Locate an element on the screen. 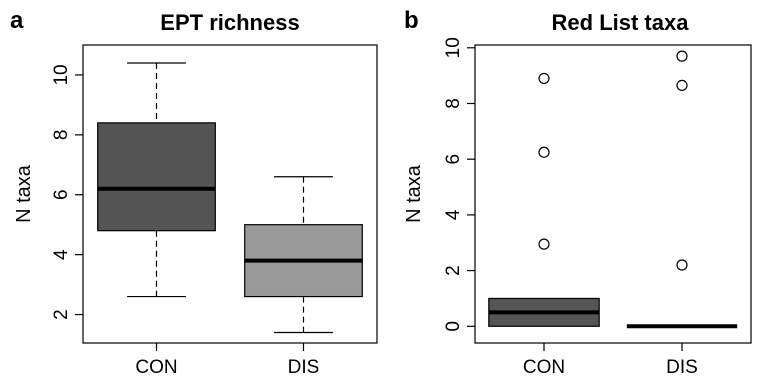 The width and height of the screenshot is (765, 381). panel-a-letter: a is located at coordinates (17, 20).